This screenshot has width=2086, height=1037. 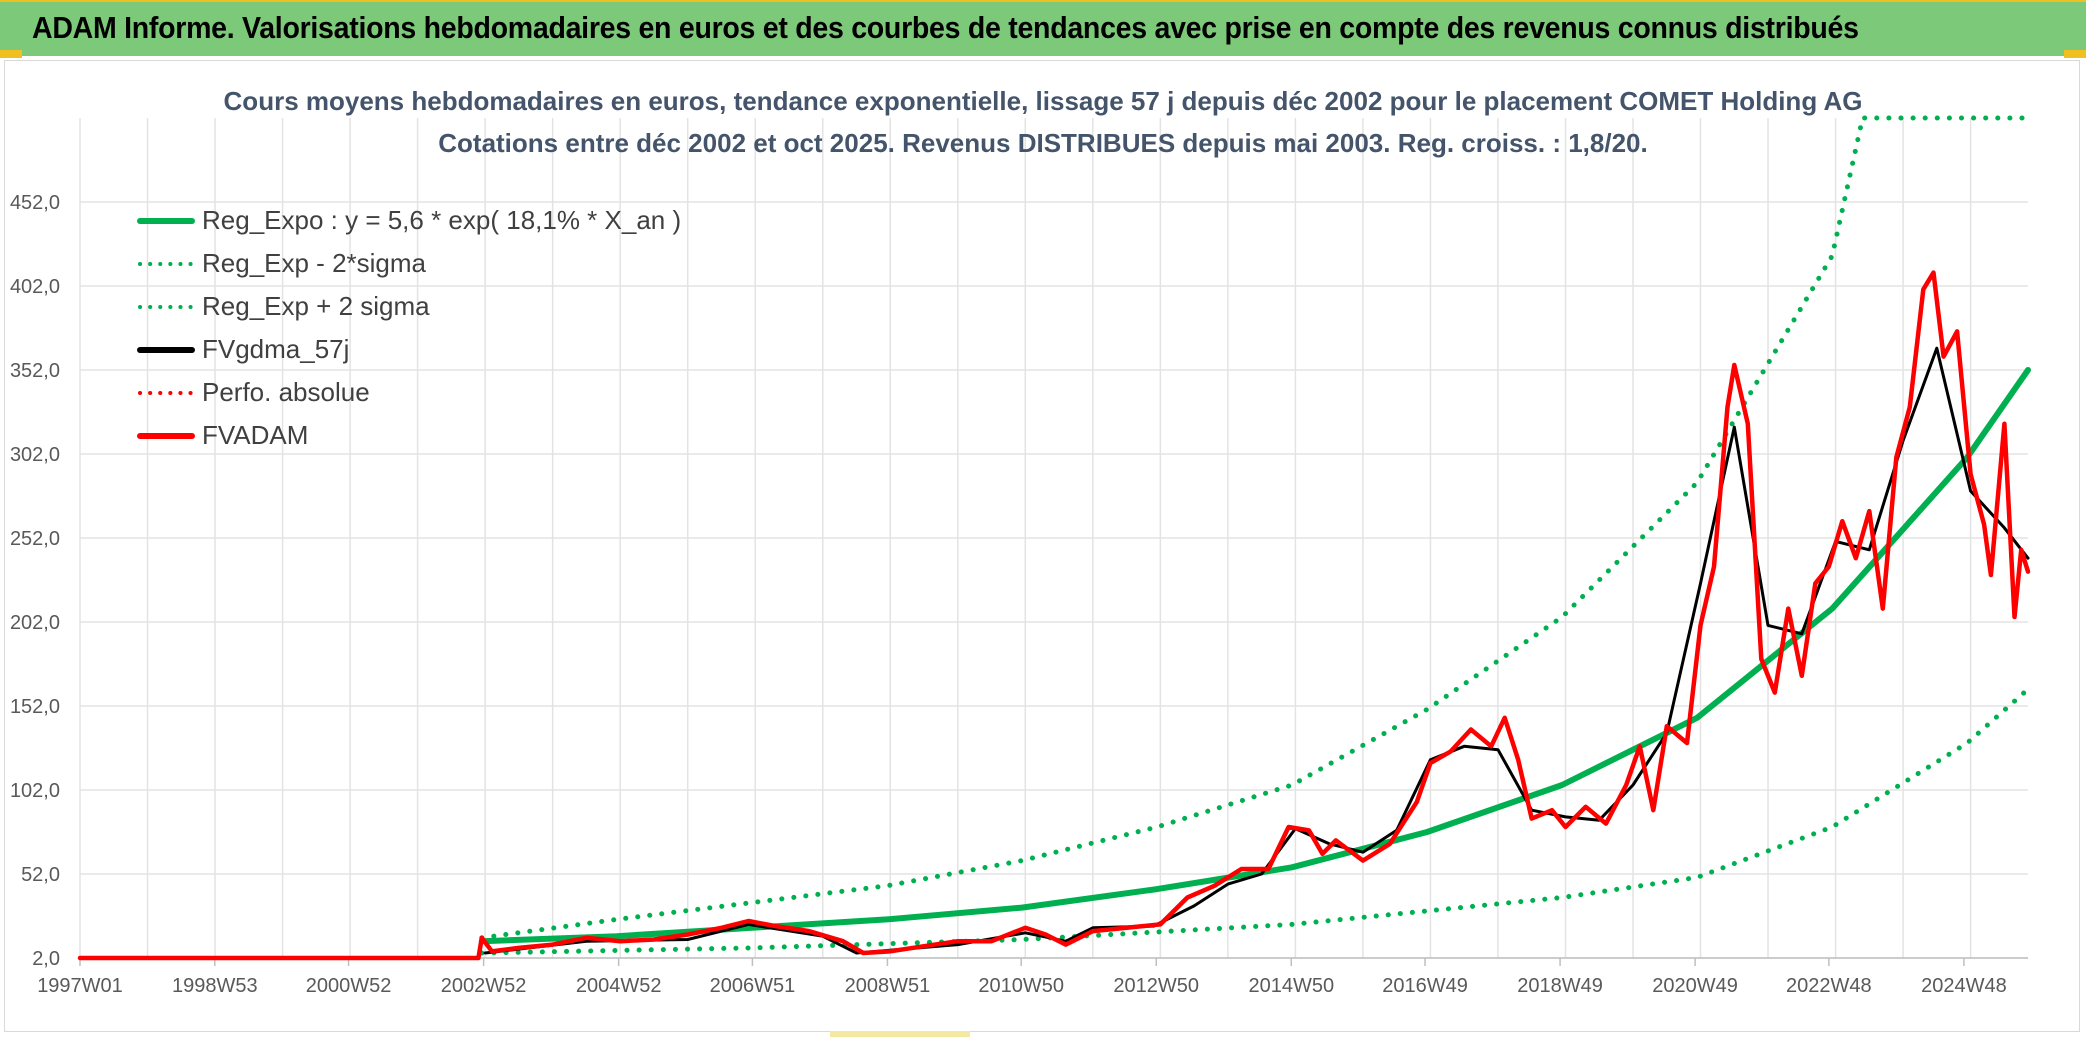 What do you see at coordinates (46, 959) in the screenshot?
I see `y-tick-label: 2,0` at bounding box center [46, 959].